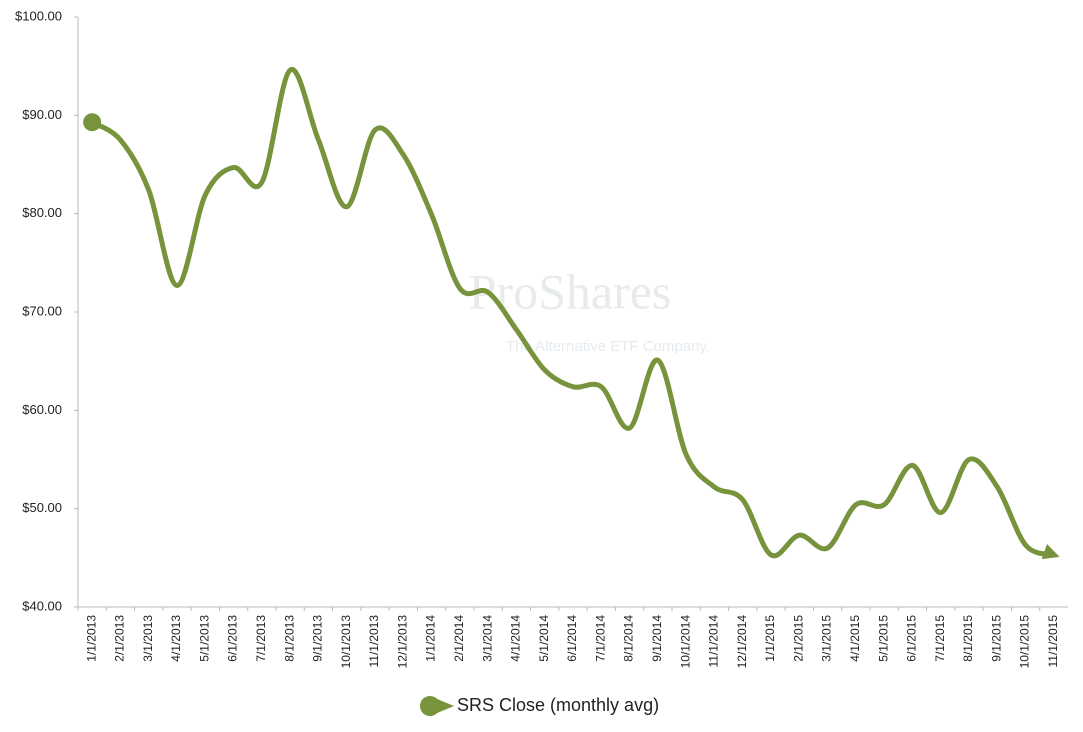 The height and width of the screenshot is (732, 1083). I want to click on x-tick-label: 10/1/2013, so click(346, 642).